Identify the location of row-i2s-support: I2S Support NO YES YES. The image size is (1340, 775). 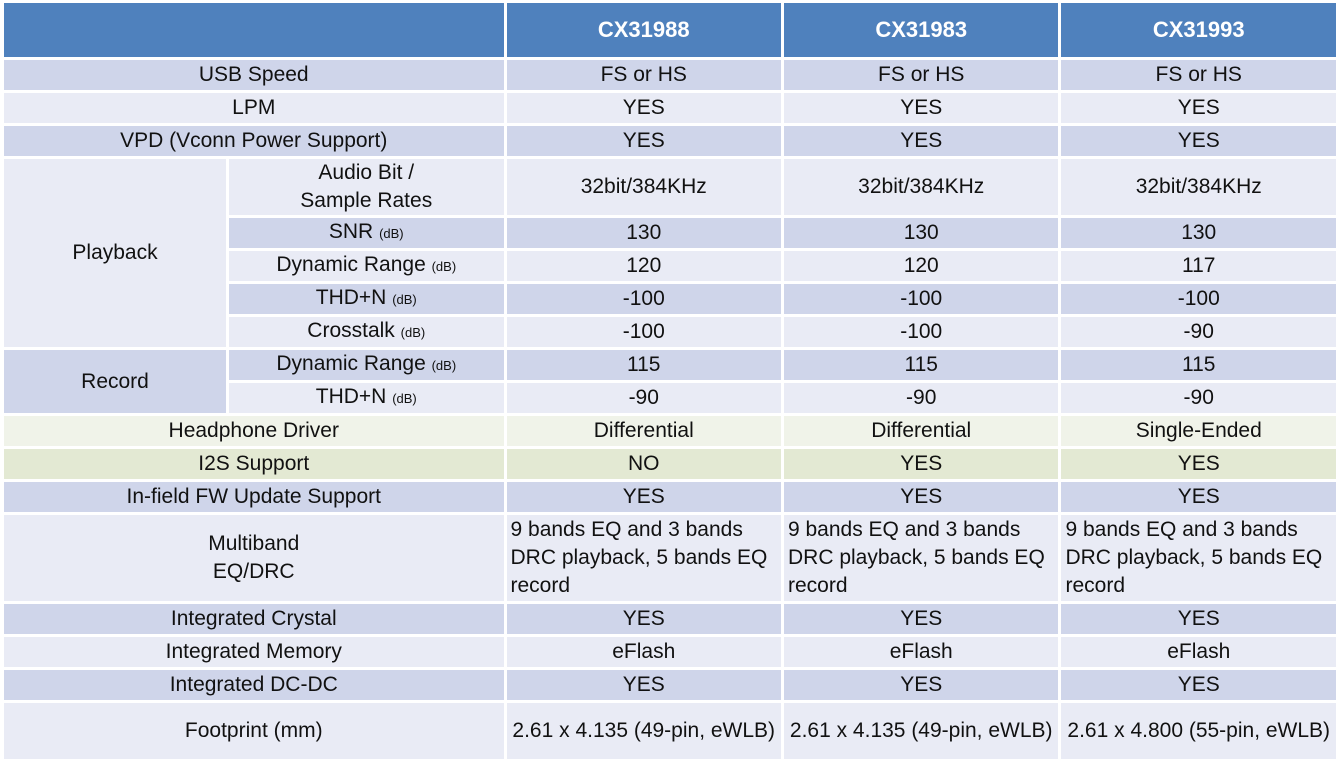
(670, 464).